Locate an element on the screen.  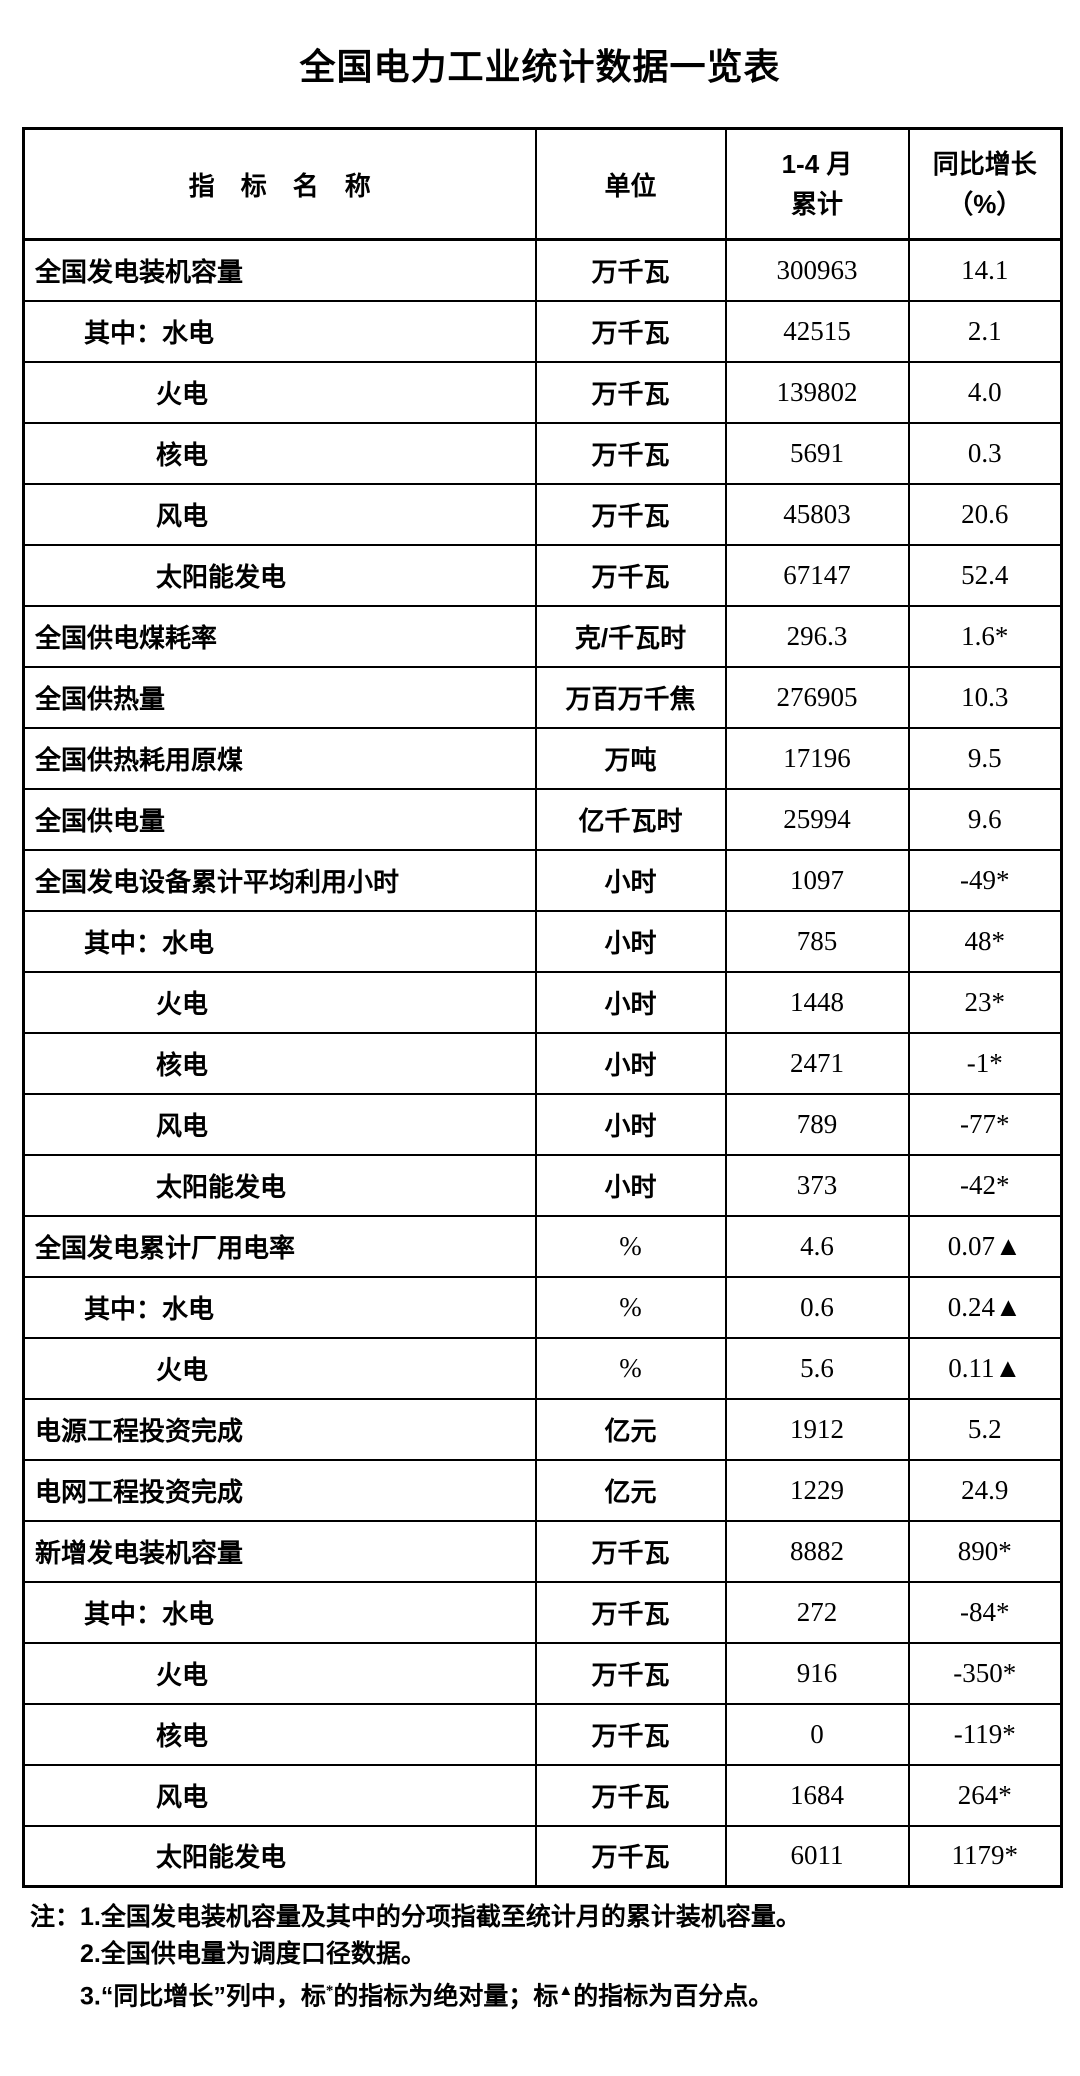
cumulative-value-cell: 276905 is located at coordinates (817, 697).